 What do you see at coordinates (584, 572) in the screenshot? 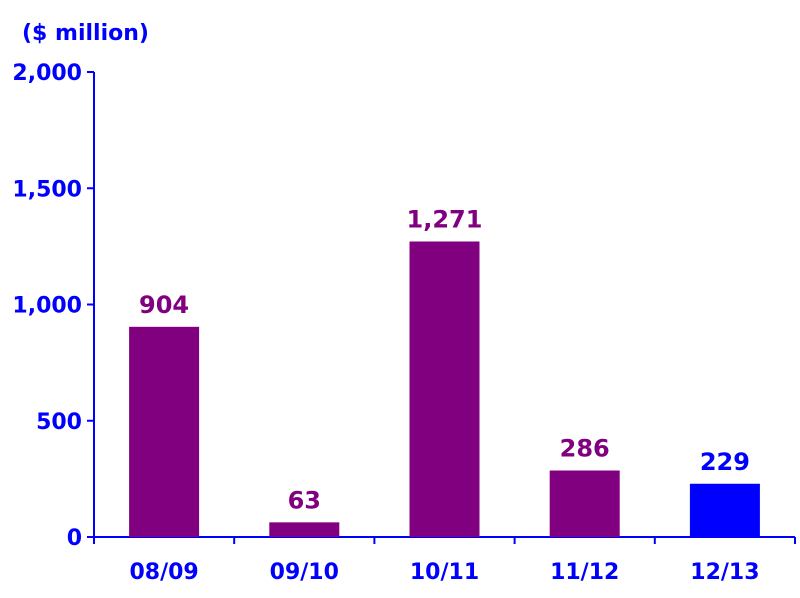
I see `x-tick-label: 11/12` at bounding box center [584, 572].